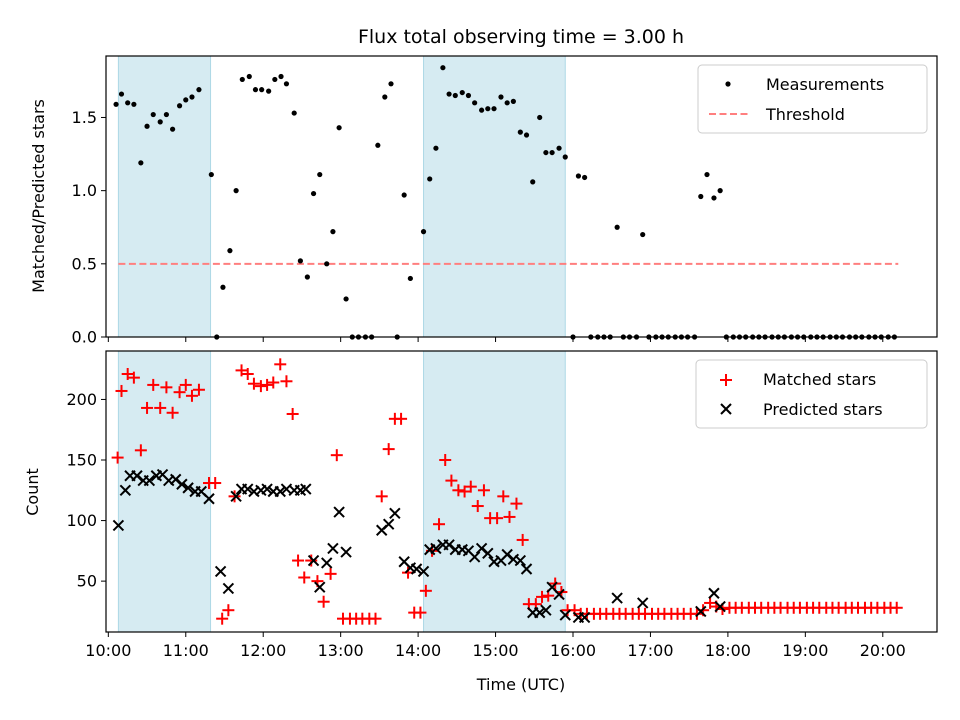  I want to click on ratio-legend-box, so click(812, 99).